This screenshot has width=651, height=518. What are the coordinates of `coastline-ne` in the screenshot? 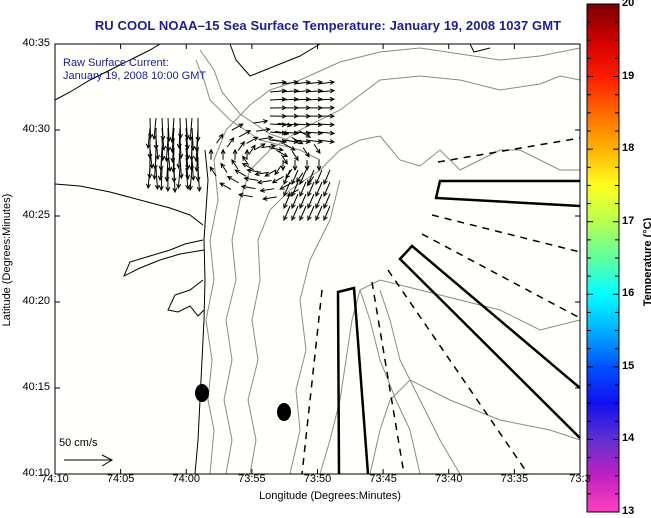 It's located at (480, 48).